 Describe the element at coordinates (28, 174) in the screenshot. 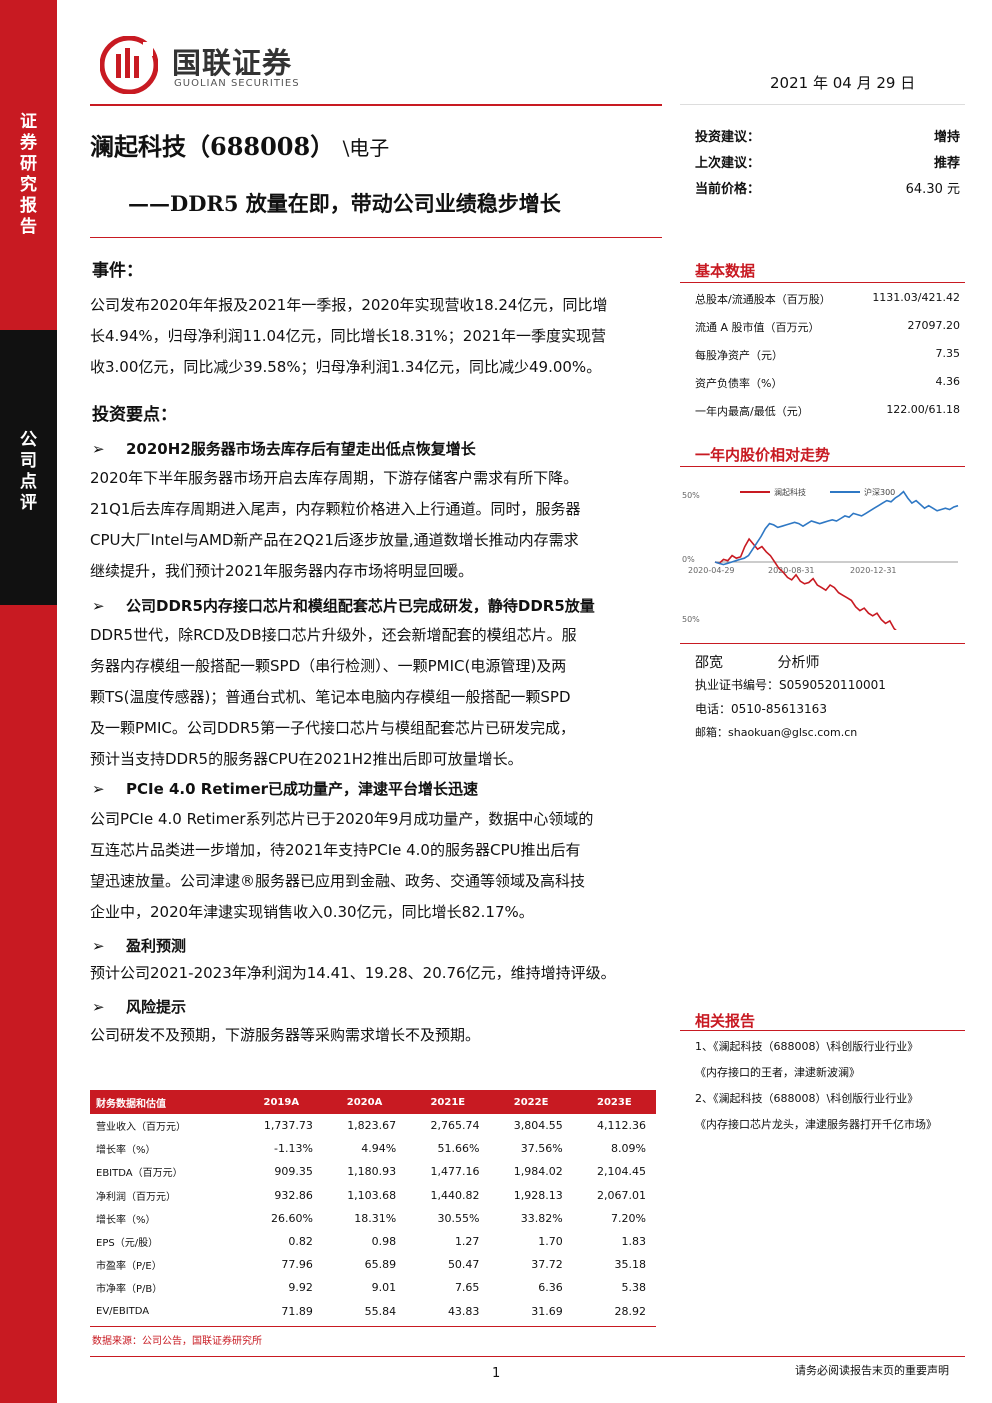

I see `sidebar-top-label: 证券研究报告` at that location.